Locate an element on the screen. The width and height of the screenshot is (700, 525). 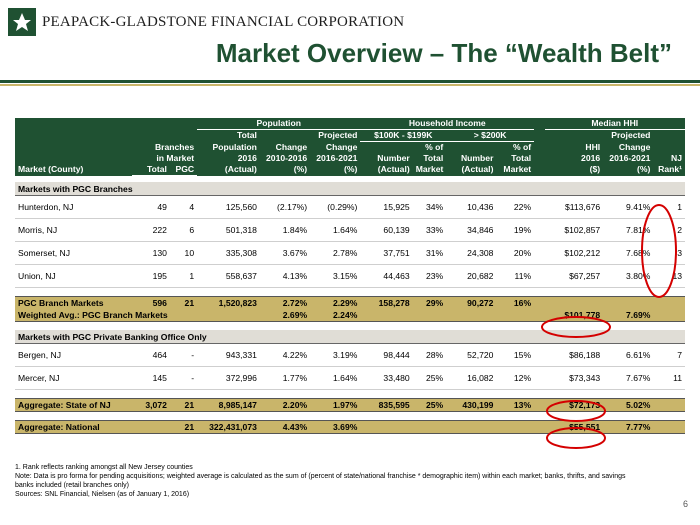
table-cell: 9.41% is located at coordinates (628, 207).